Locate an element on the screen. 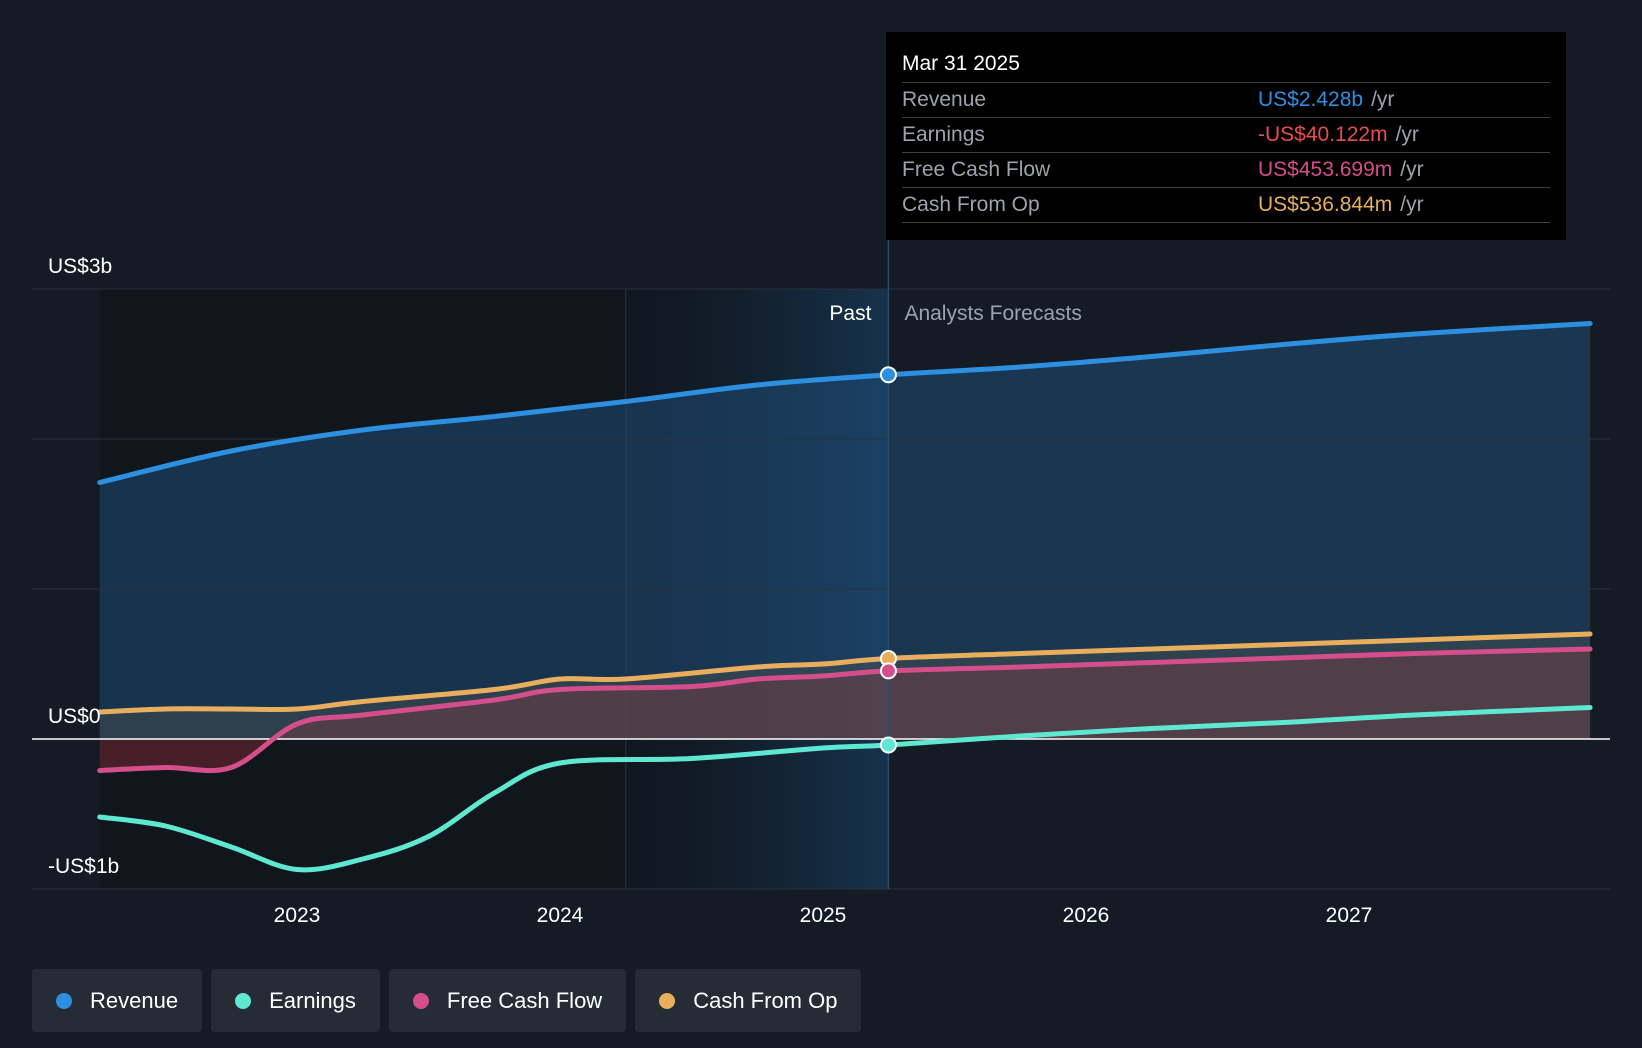 Image resolution: width=1642 pixels, height=1048 pixels. tooltip-label: Earnings is located at coordinates (943, 134).